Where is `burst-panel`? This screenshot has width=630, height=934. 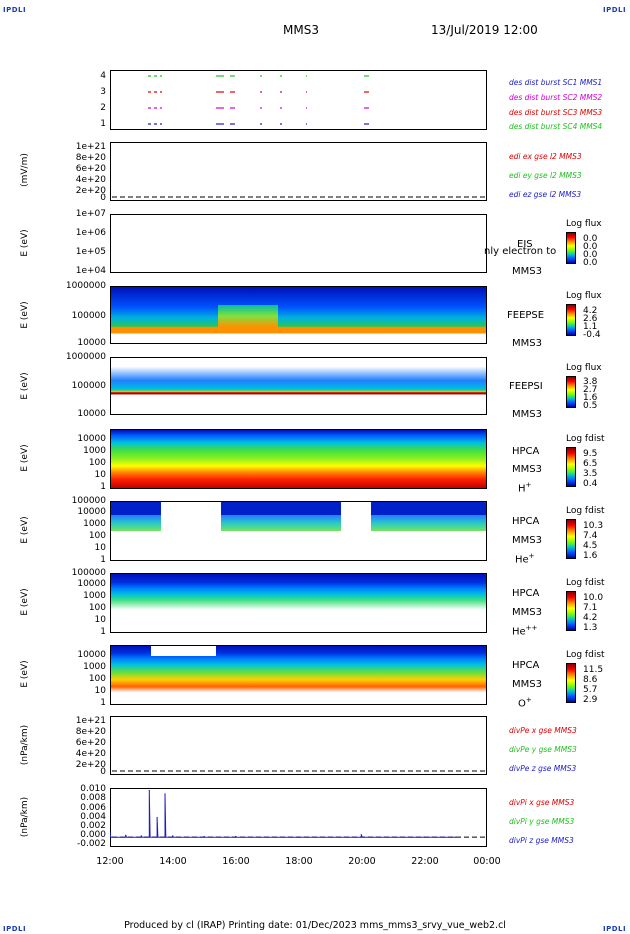 burst-panel is located at coordinates (298, 100).